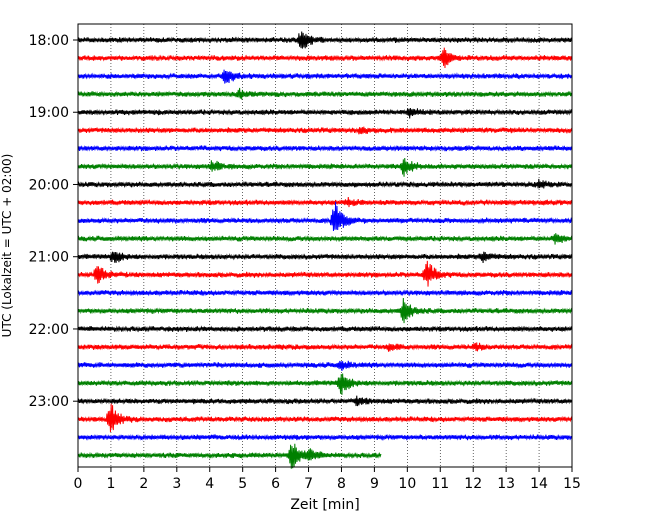 This screenshot has height=520, width=650. I want to click on x-axis-label: Zeit [min], so click(324, 505).